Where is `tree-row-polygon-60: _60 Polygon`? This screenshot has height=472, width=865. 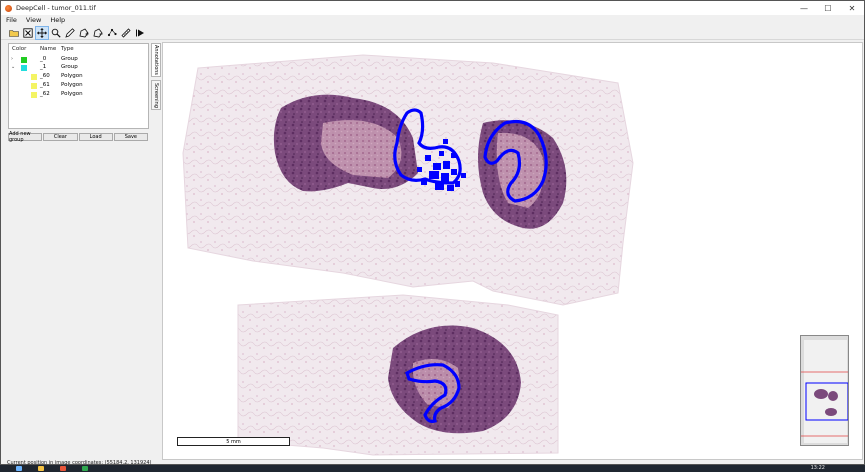 tree-row-polygon-60: _60 Polygon is located at coordinates (78, 77).